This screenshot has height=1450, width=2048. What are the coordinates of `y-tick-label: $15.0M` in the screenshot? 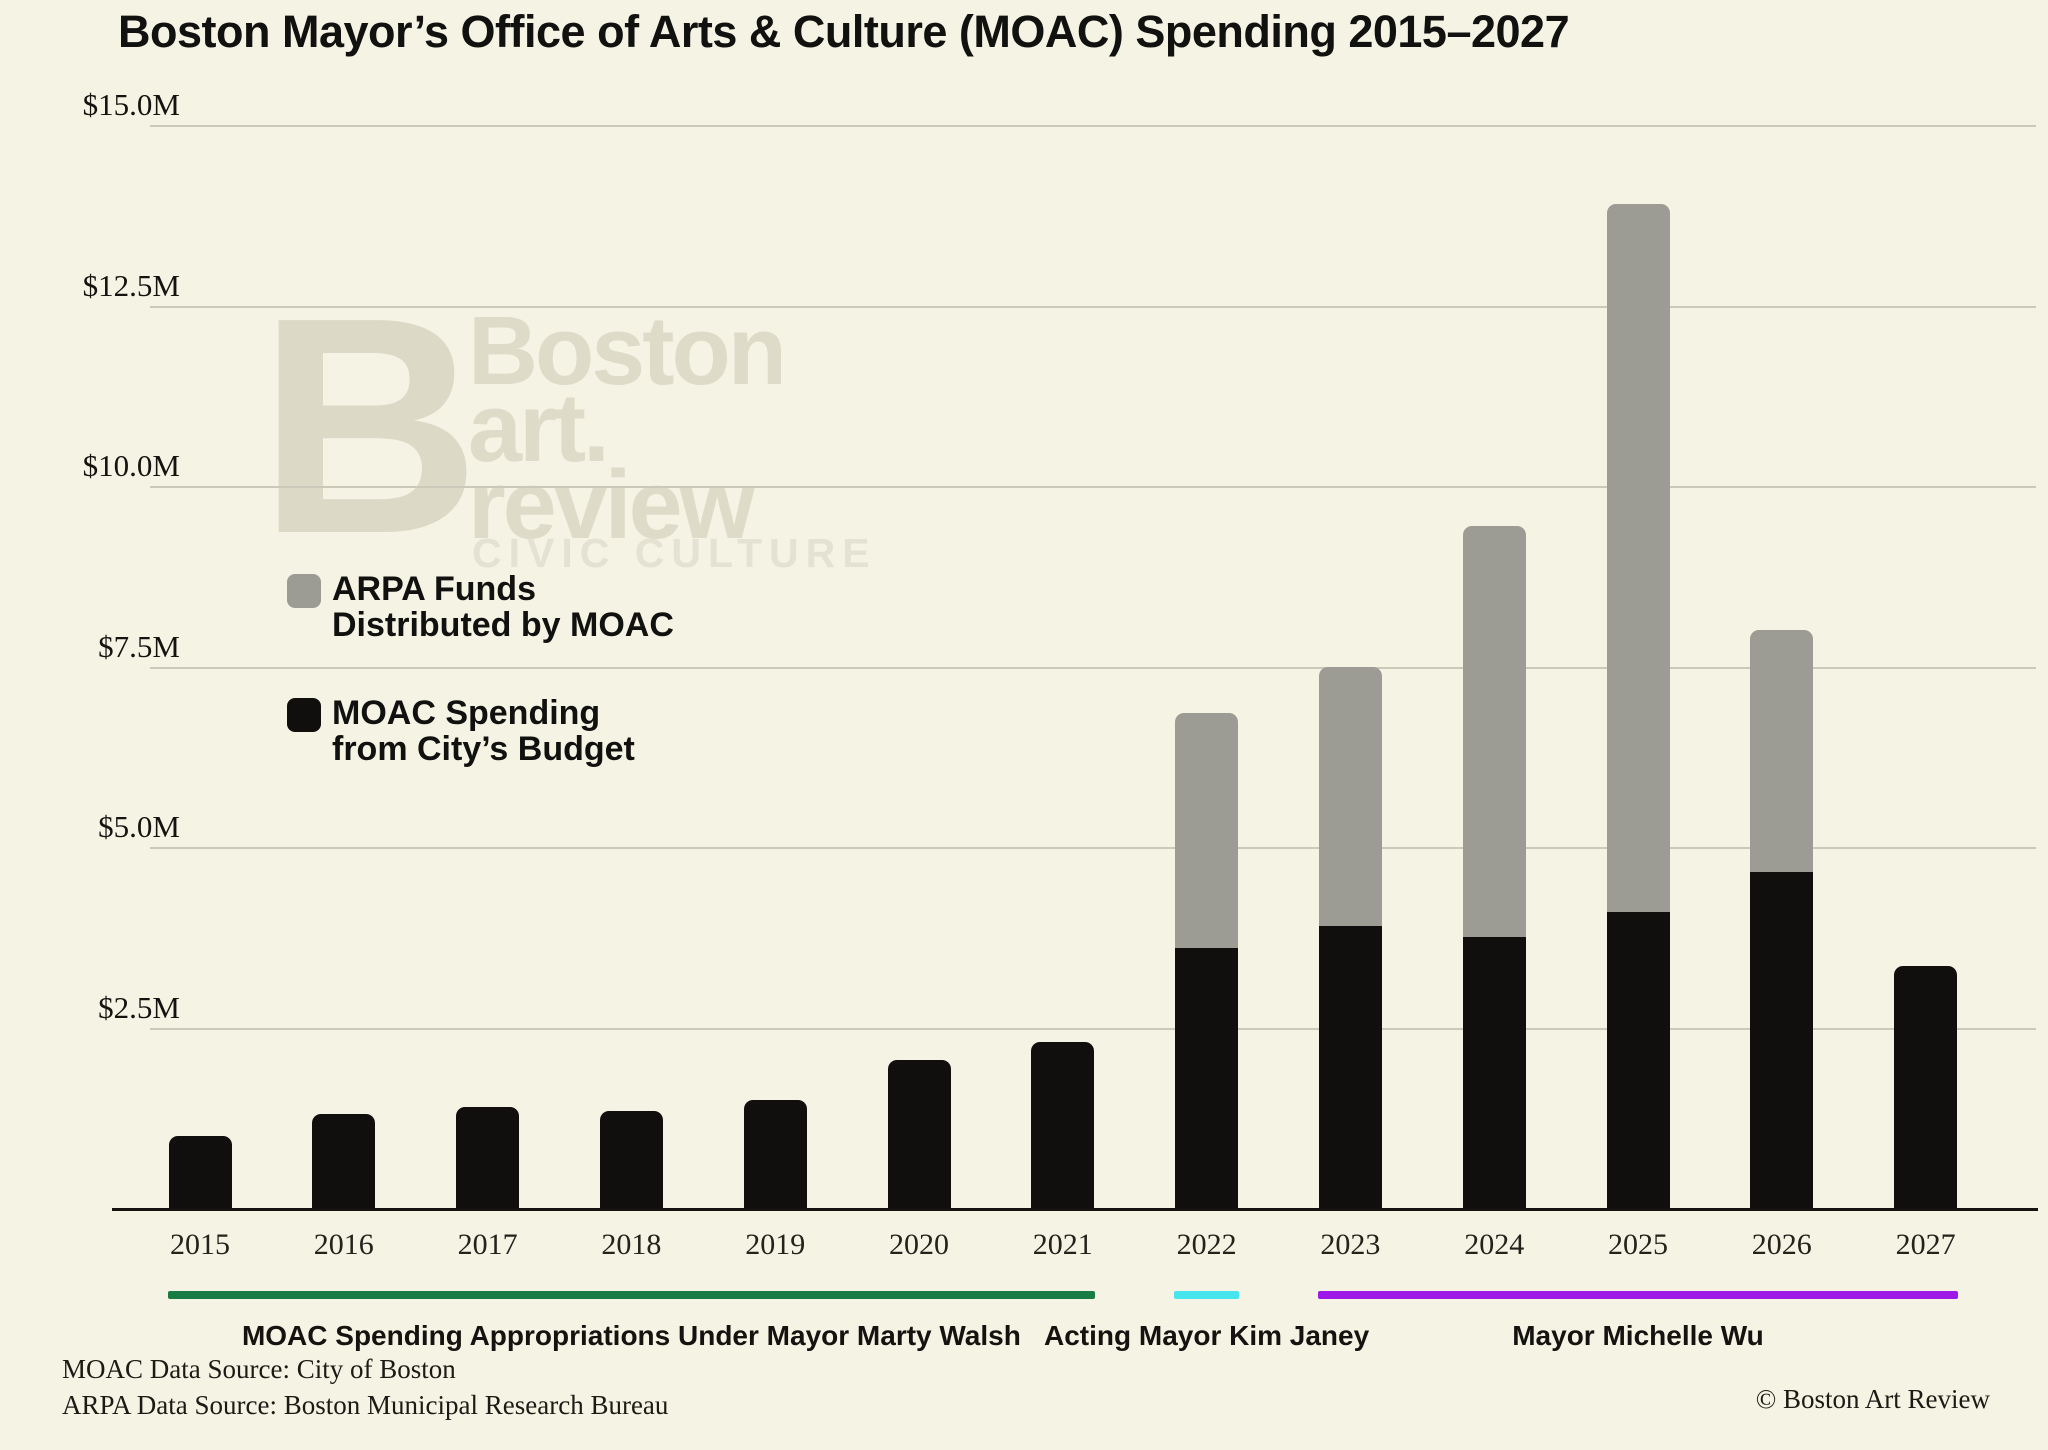 It's located at (131, 104).